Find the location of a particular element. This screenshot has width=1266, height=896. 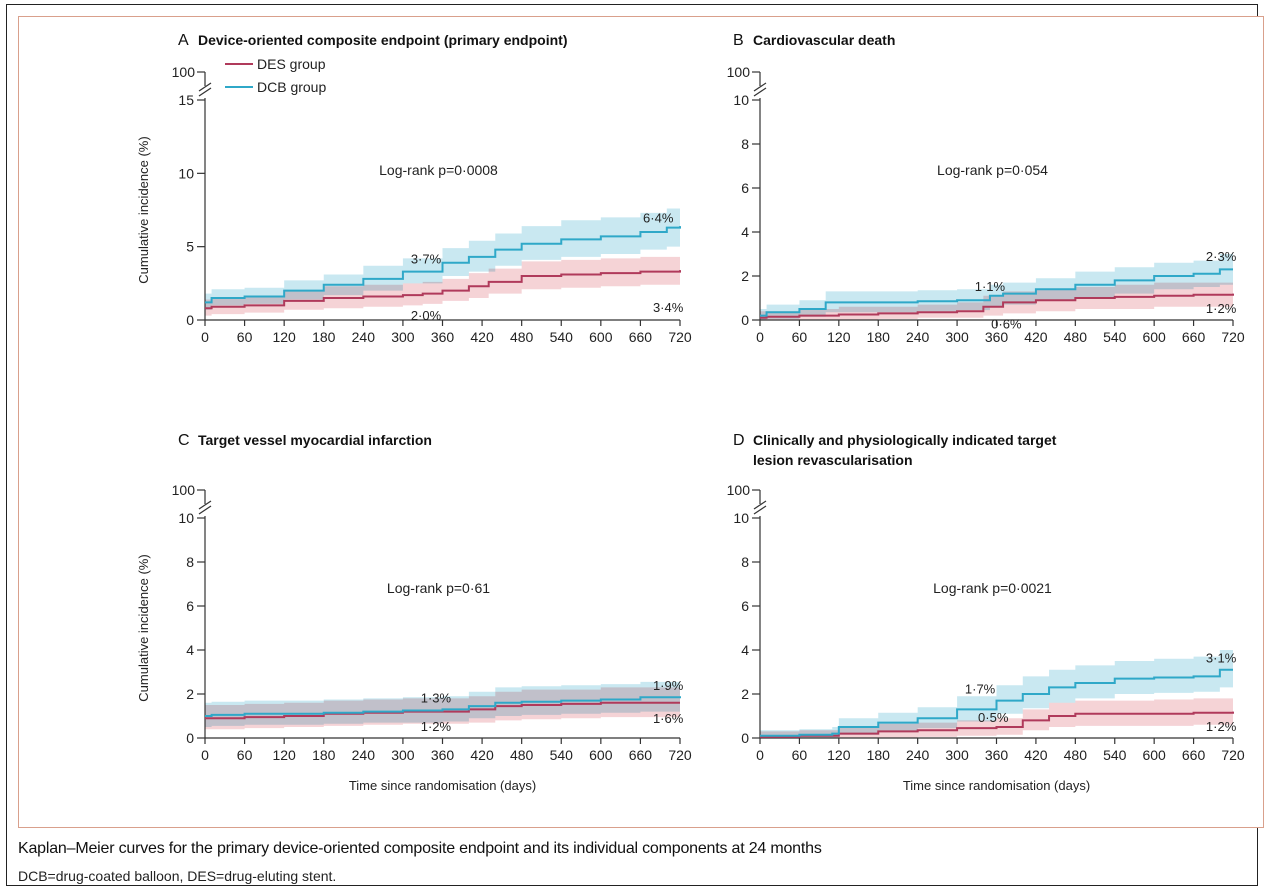

y-tick-label: 5 is located at coordinates (190, 247).